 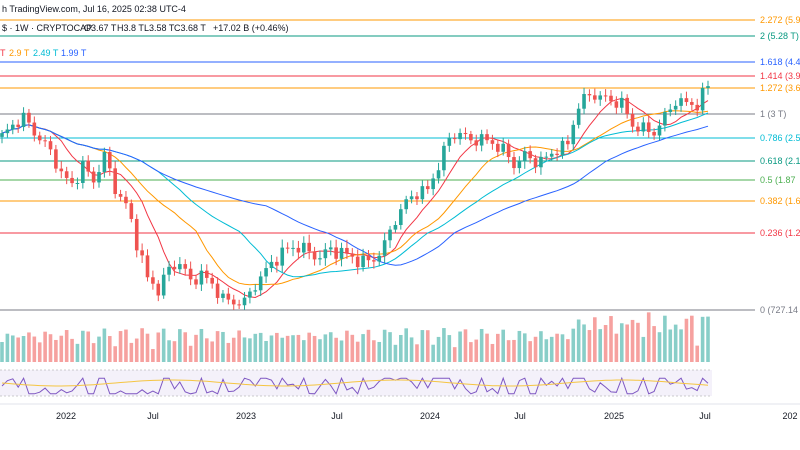 What do you see at coordinates (520, 416) in the screenshot?
I see `x-tick-5: Jul` at bounding box center [520, 416].